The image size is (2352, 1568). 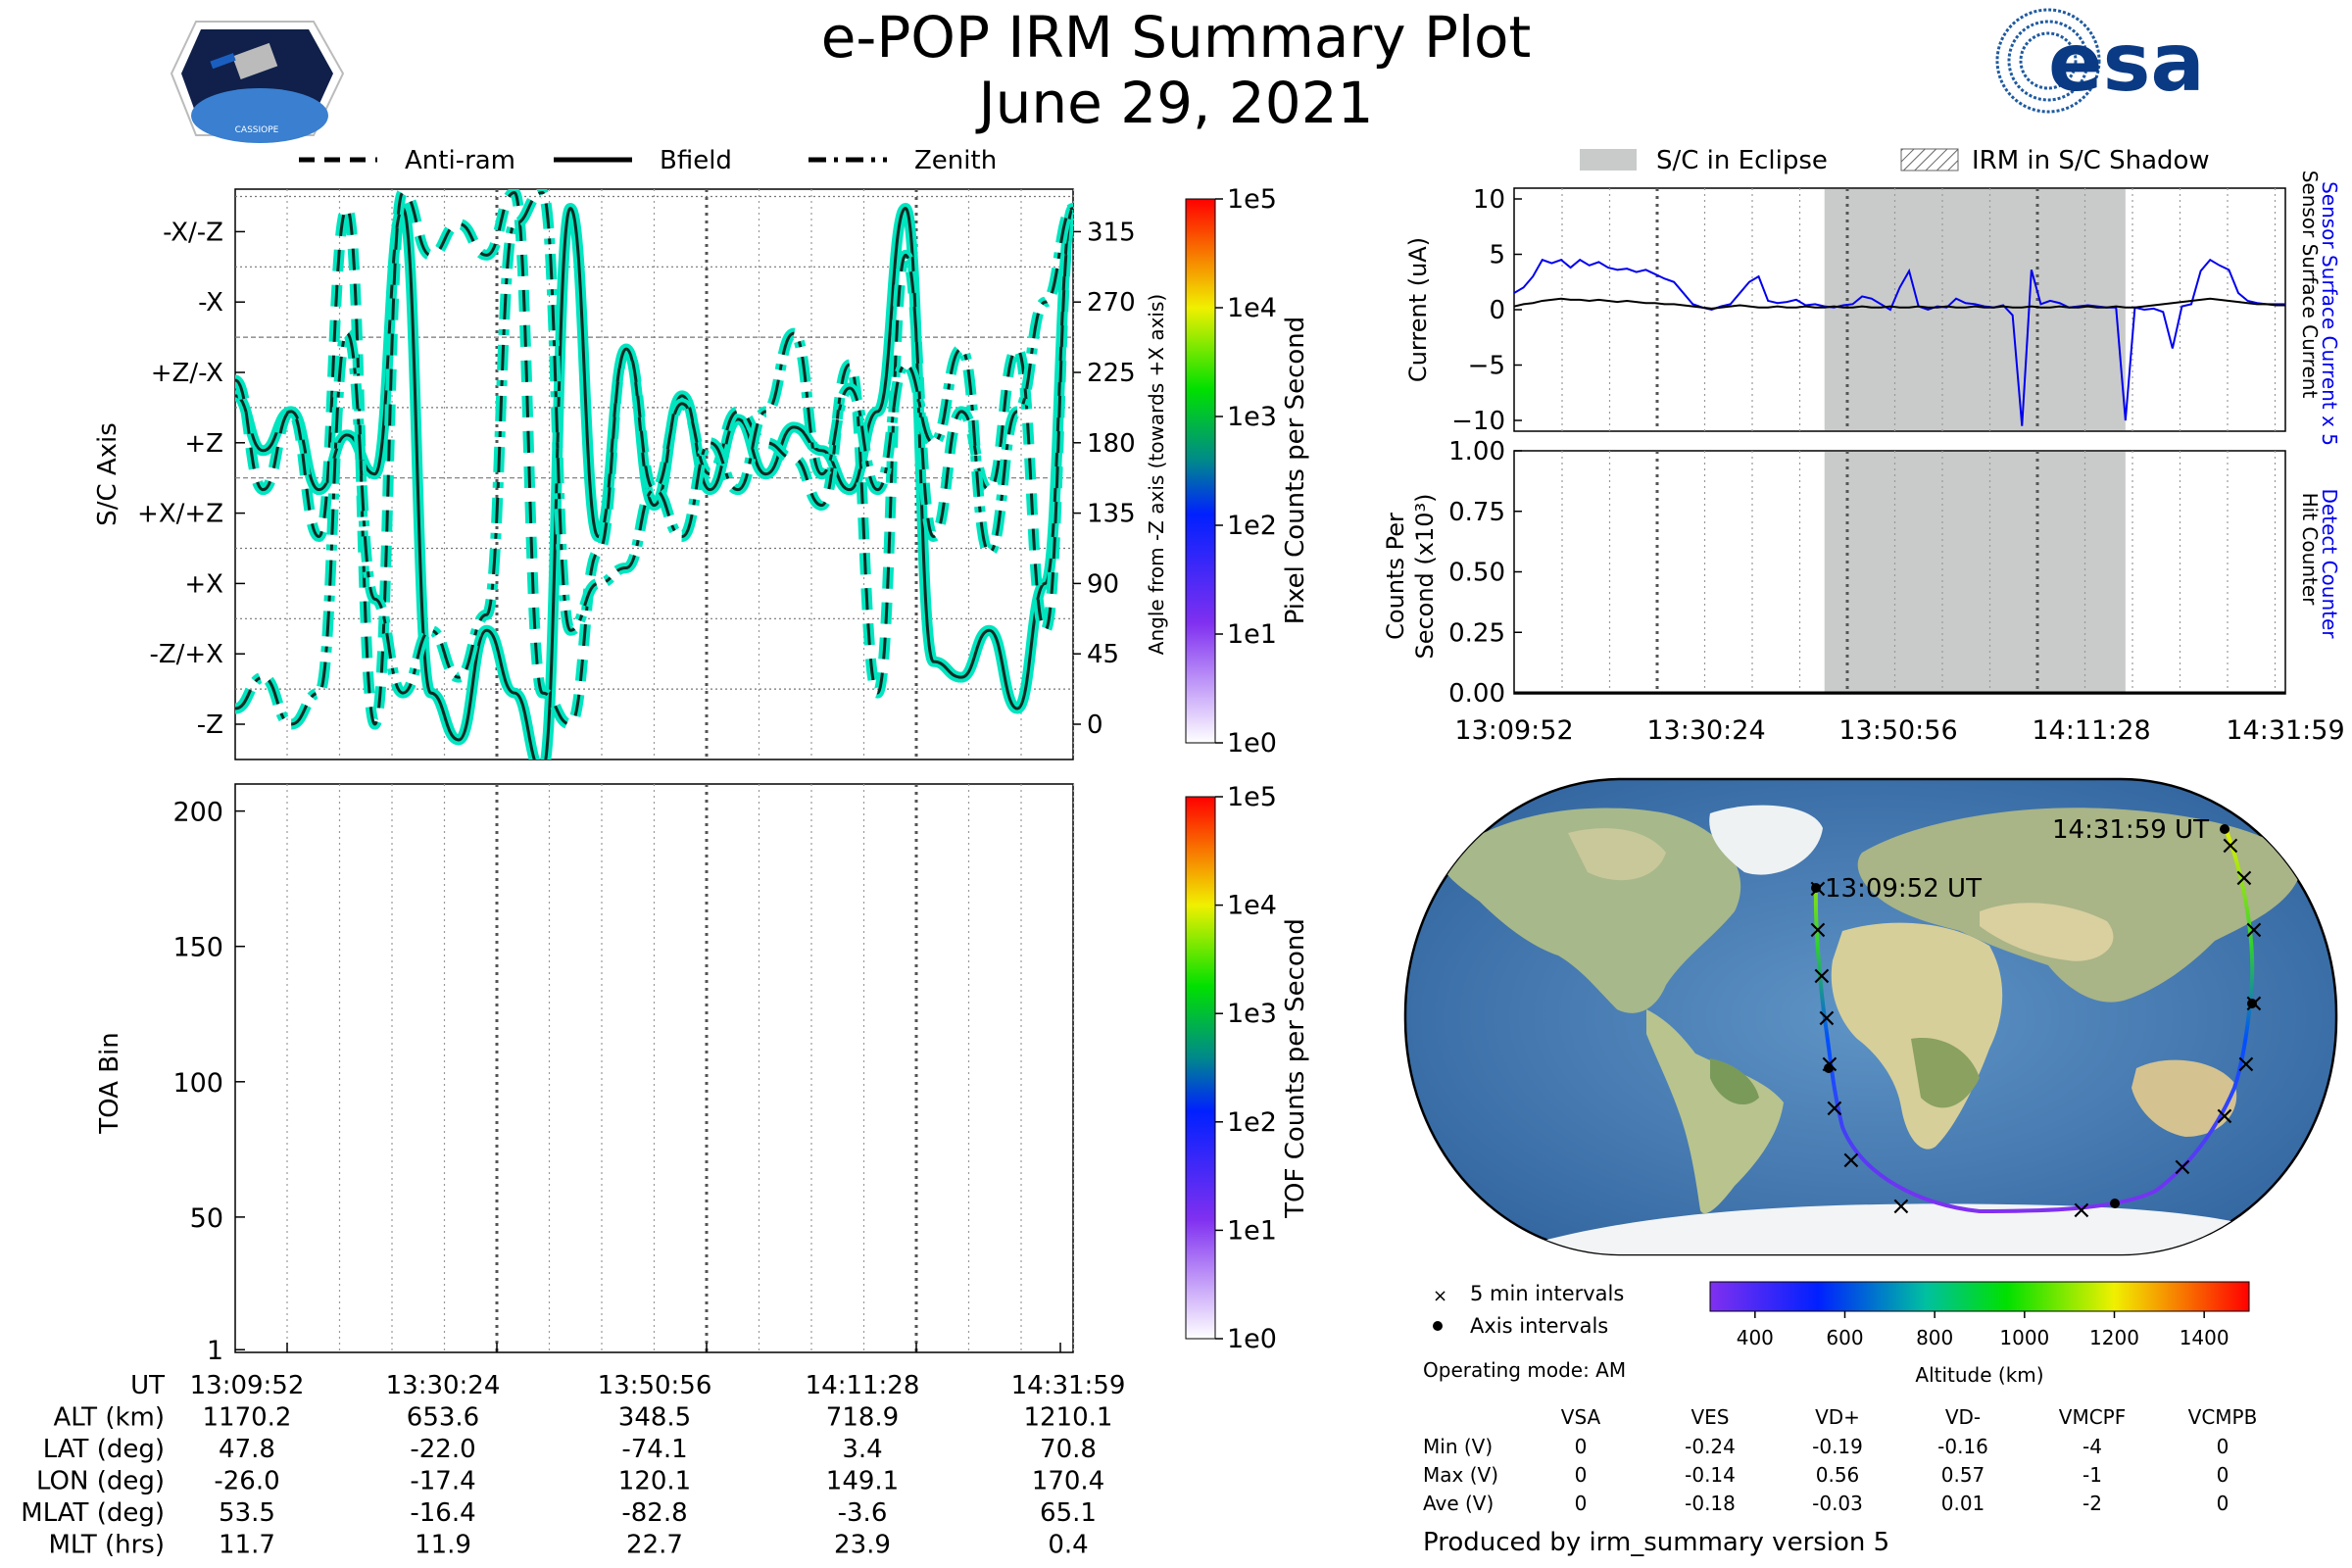 What do you see at coordinates (654, 1513) in the screenshot?
I see `ephem-cell-4-2: -82.8` at bounding box center [654, 1513].